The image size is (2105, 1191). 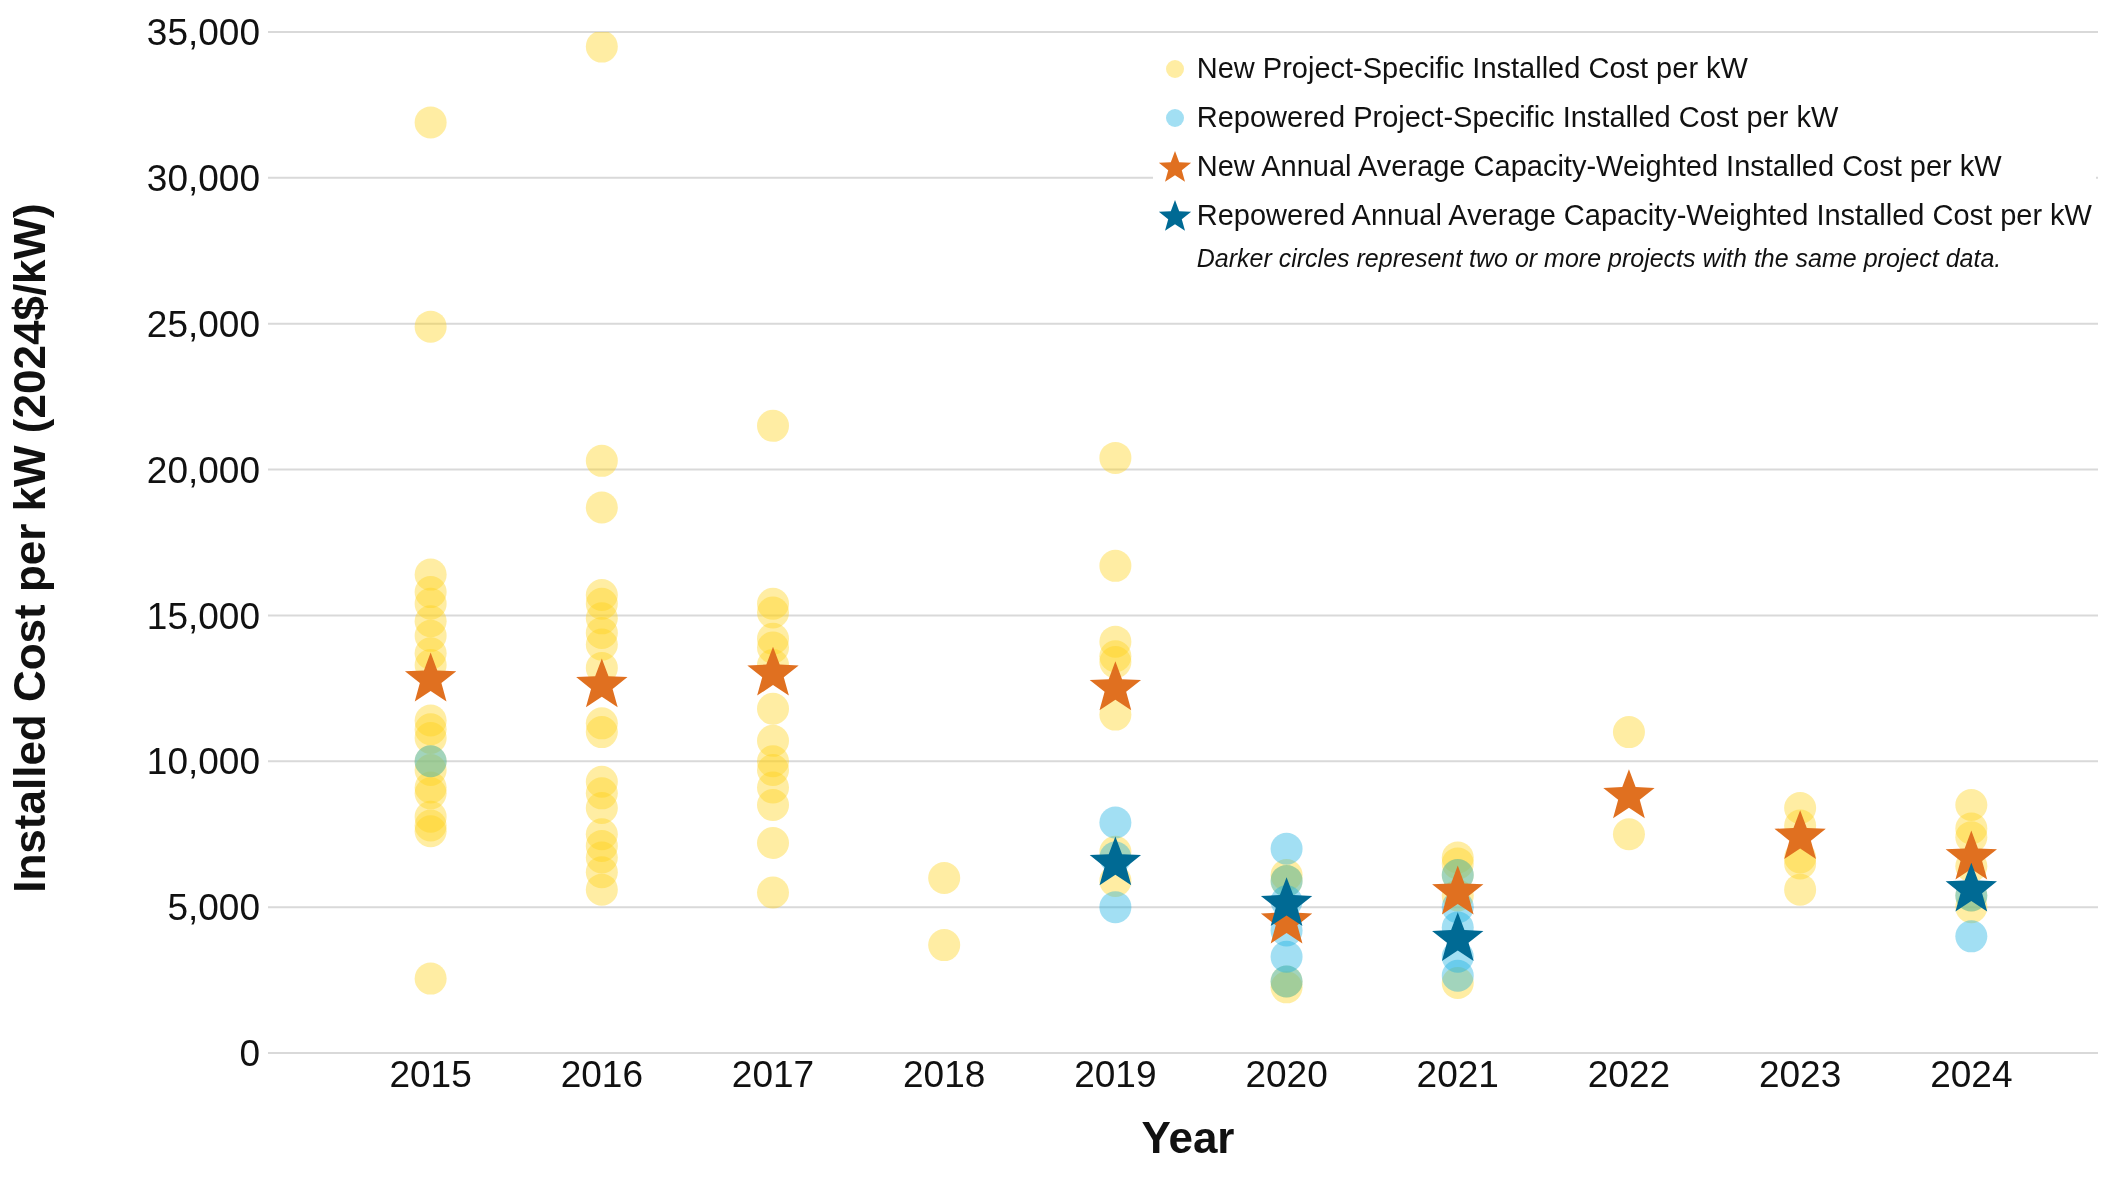 I want to click on y-tick-label: 30,000, so click(x=203, y=178).